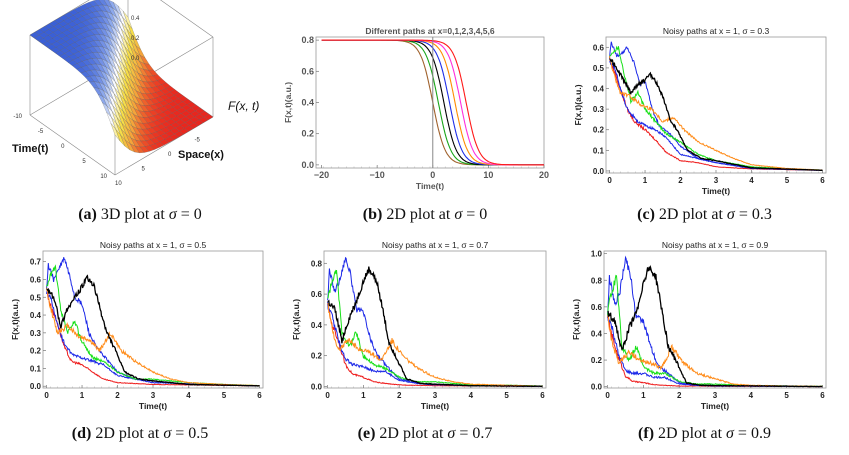  Describe the element at coordinates (476, 433) in the screenshot. I see `caption-eq: = 0.7` at that location.